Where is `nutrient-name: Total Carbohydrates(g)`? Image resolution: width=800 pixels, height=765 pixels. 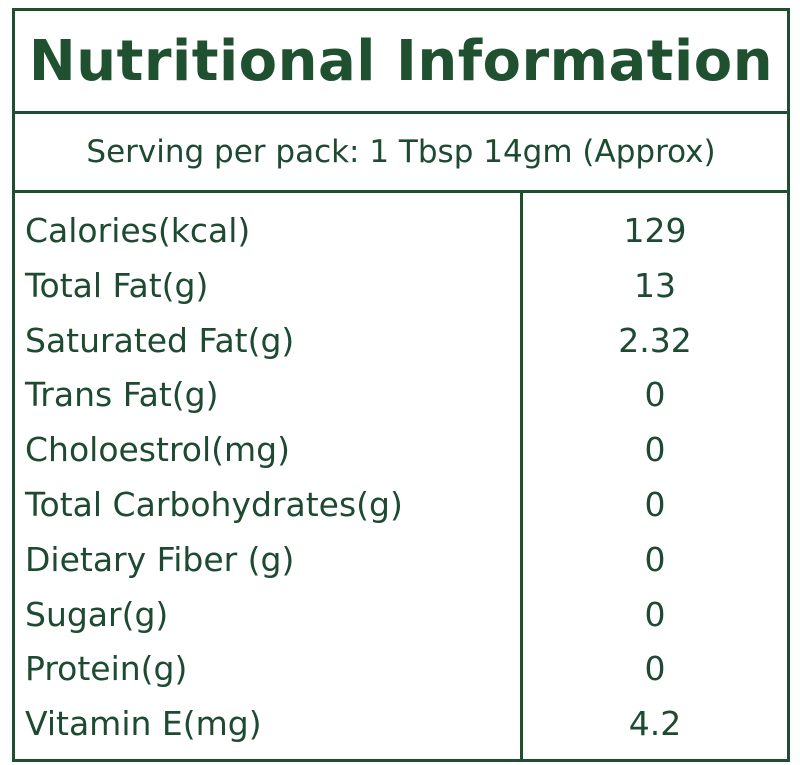
nutrient-name: Total Carbohydrates(g) is located at coordinates (214, 504).